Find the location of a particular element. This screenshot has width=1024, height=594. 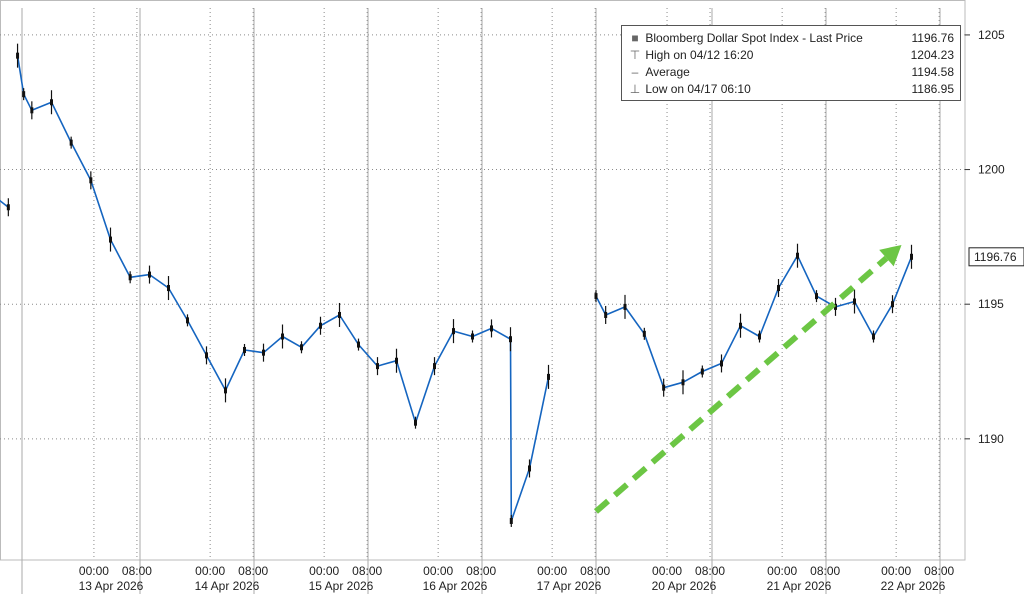

y-tick-label: 1205 is located at coordinates (991, 35).